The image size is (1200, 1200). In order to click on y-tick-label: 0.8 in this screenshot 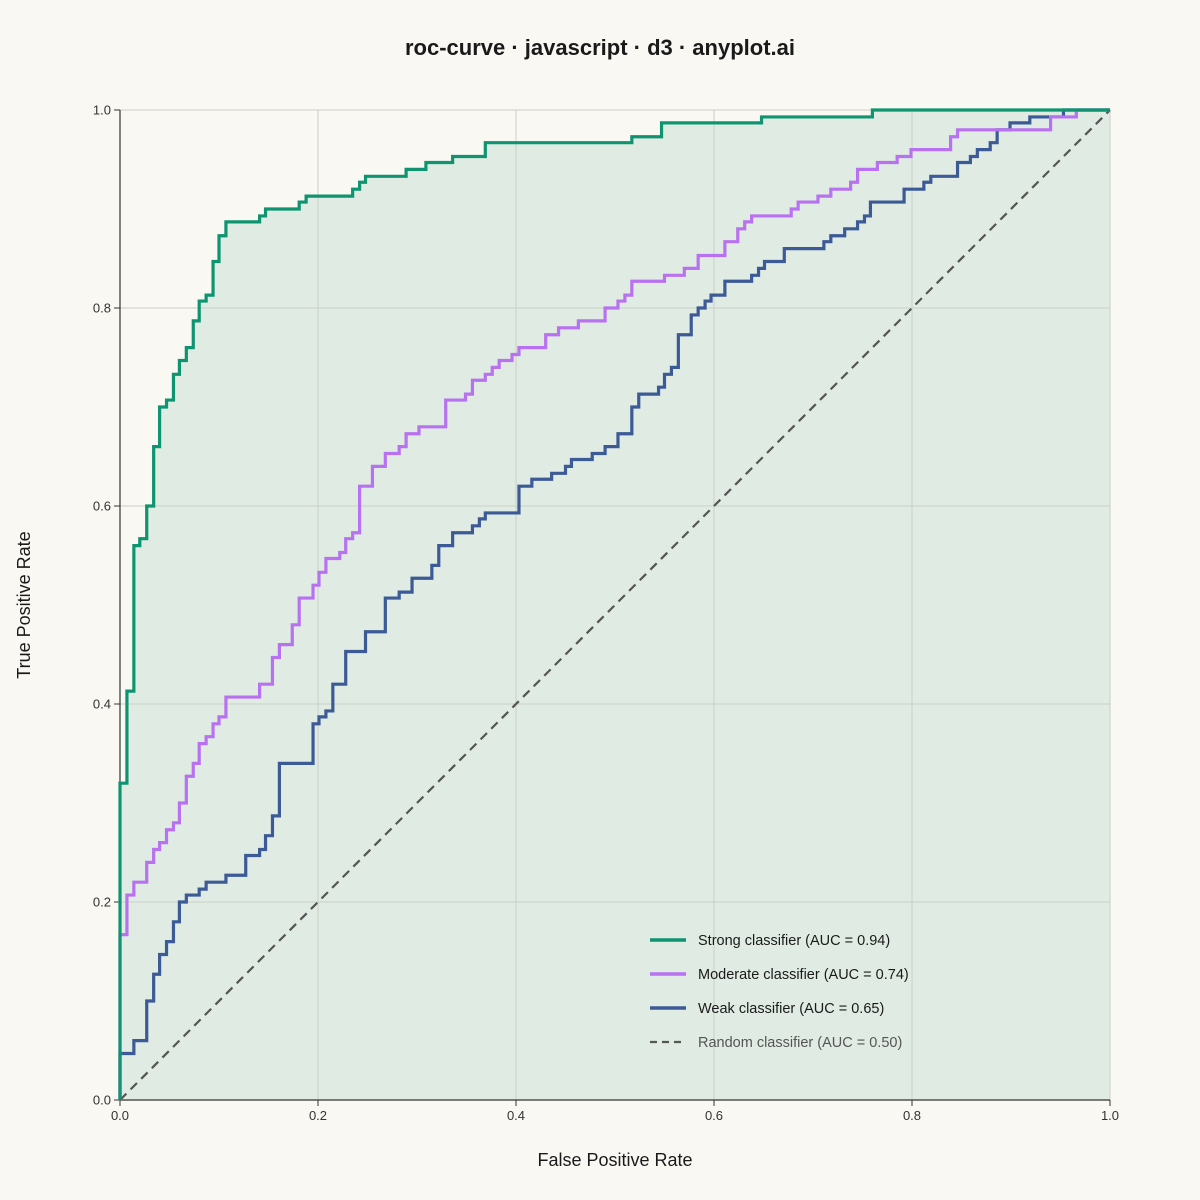, I will do `click(102, 308)`.